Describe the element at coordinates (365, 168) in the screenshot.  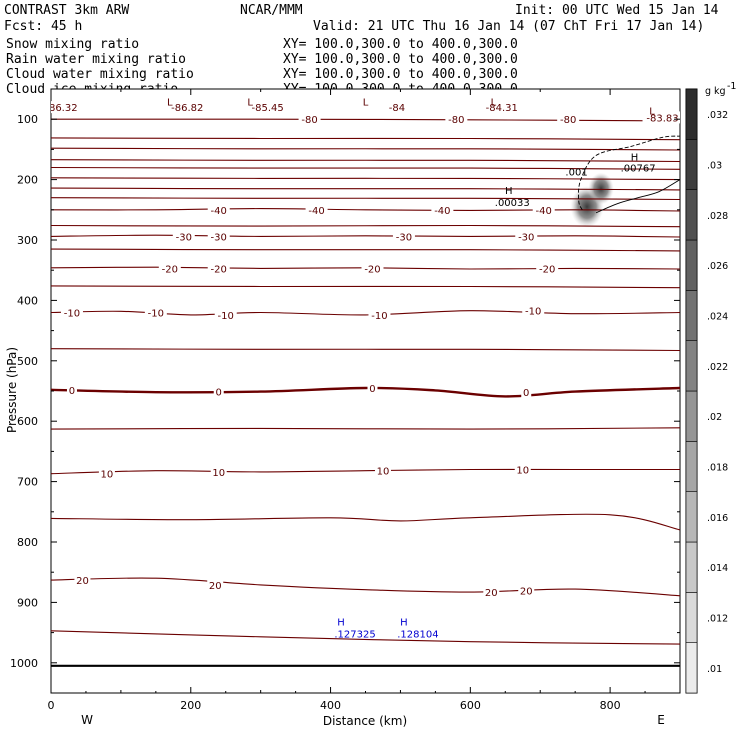
I see `temperature-contour--60` at that location.